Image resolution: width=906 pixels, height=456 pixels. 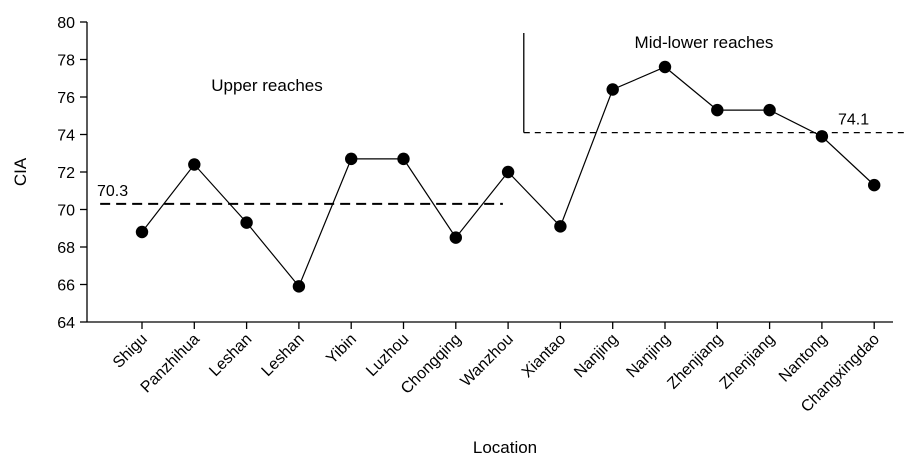 What do you see at coordinates (505, 447) in the screenshot?
I see `x-axis-title: Location` at bounding box center [505, 447].